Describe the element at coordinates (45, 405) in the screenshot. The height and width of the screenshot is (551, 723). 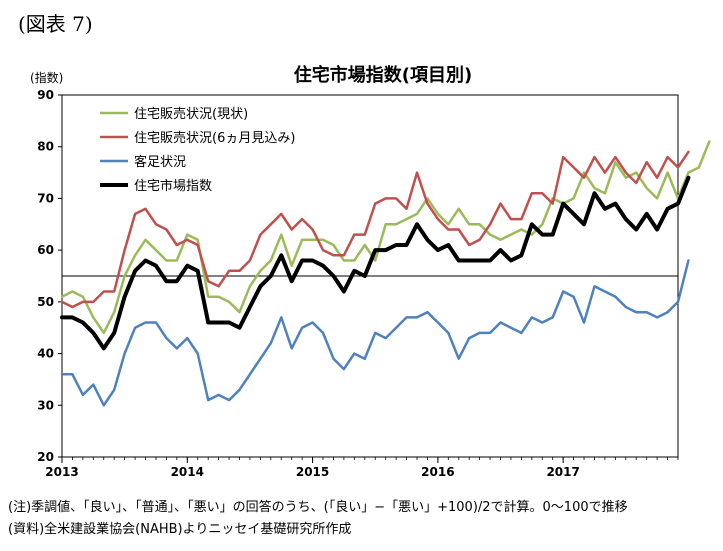
I see `y-tick-label: 30` at that location.